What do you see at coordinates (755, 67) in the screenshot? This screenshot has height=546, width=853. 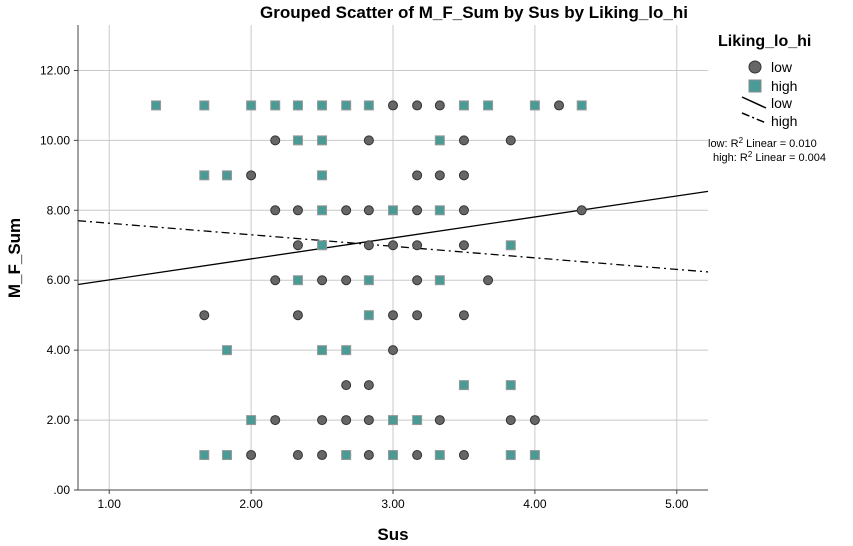 I see `legend-low-circle-marker` at bounding box center [755, 67].